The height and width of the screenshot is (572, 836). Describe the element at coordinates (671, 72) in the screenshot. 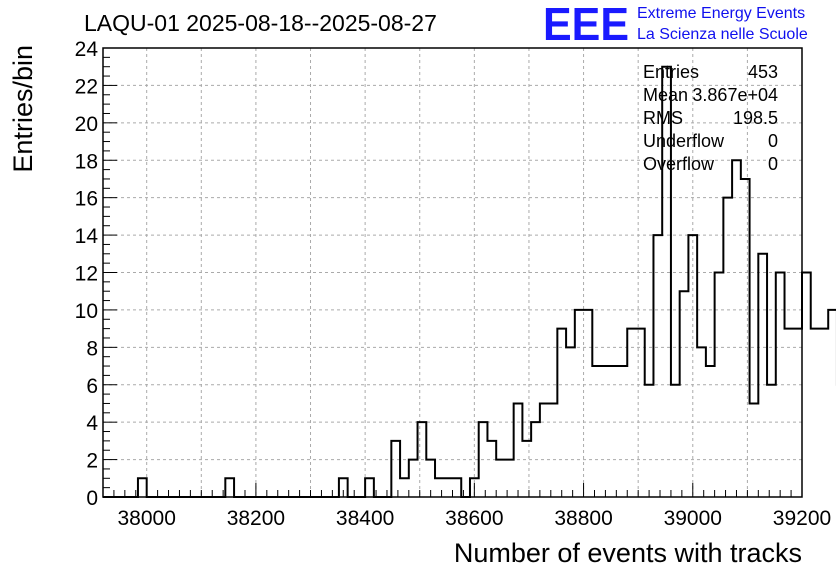

I see `stats-label: Entries` at that location.